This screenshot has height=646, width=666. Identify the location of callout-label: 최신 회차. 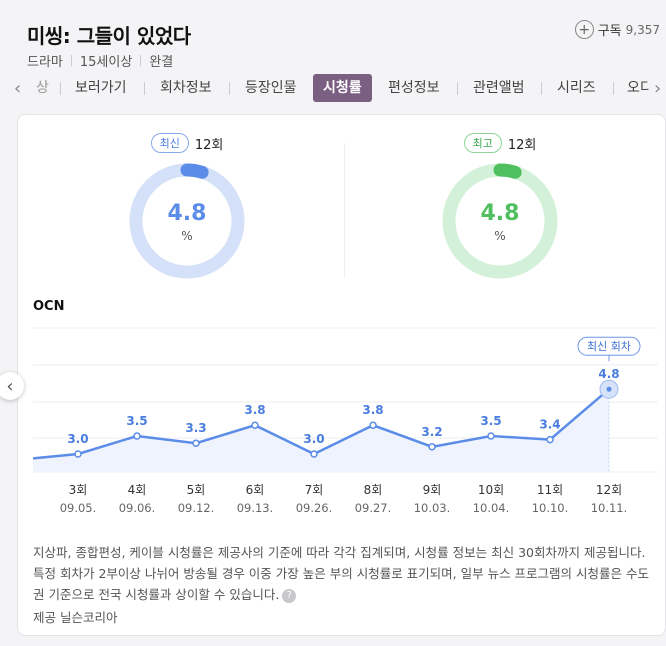
(609, 346).